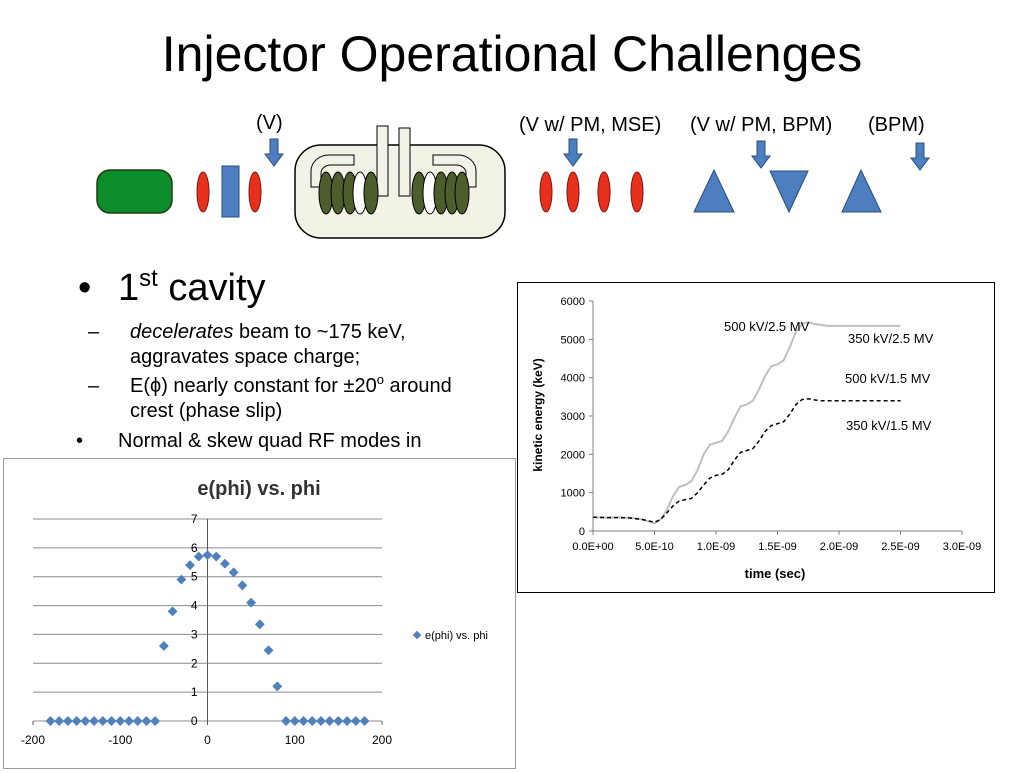  Describe the element at coordinates (194, 548) in the screenshot. I see `phase-y-tick-label: 6` at that location.